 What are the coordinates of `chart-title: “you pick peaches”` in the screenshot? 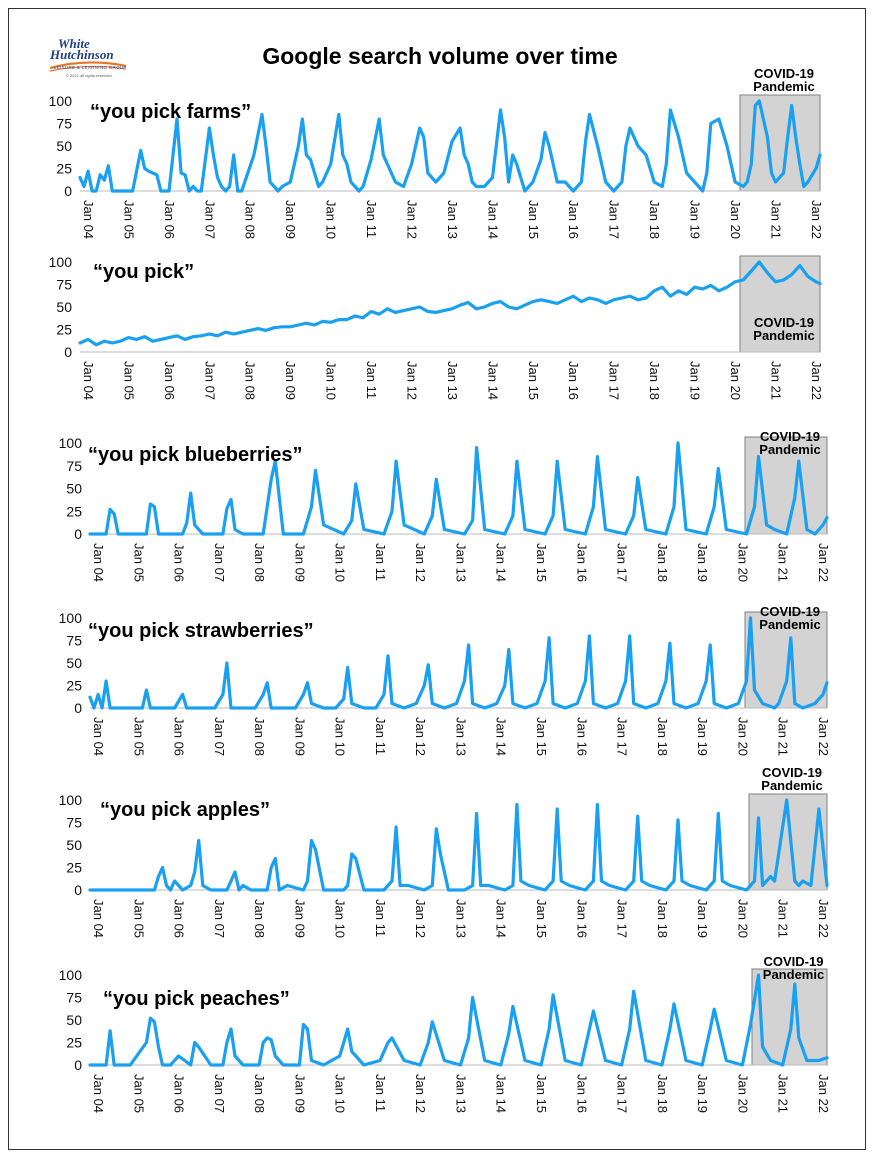 It's located at (196, 999).